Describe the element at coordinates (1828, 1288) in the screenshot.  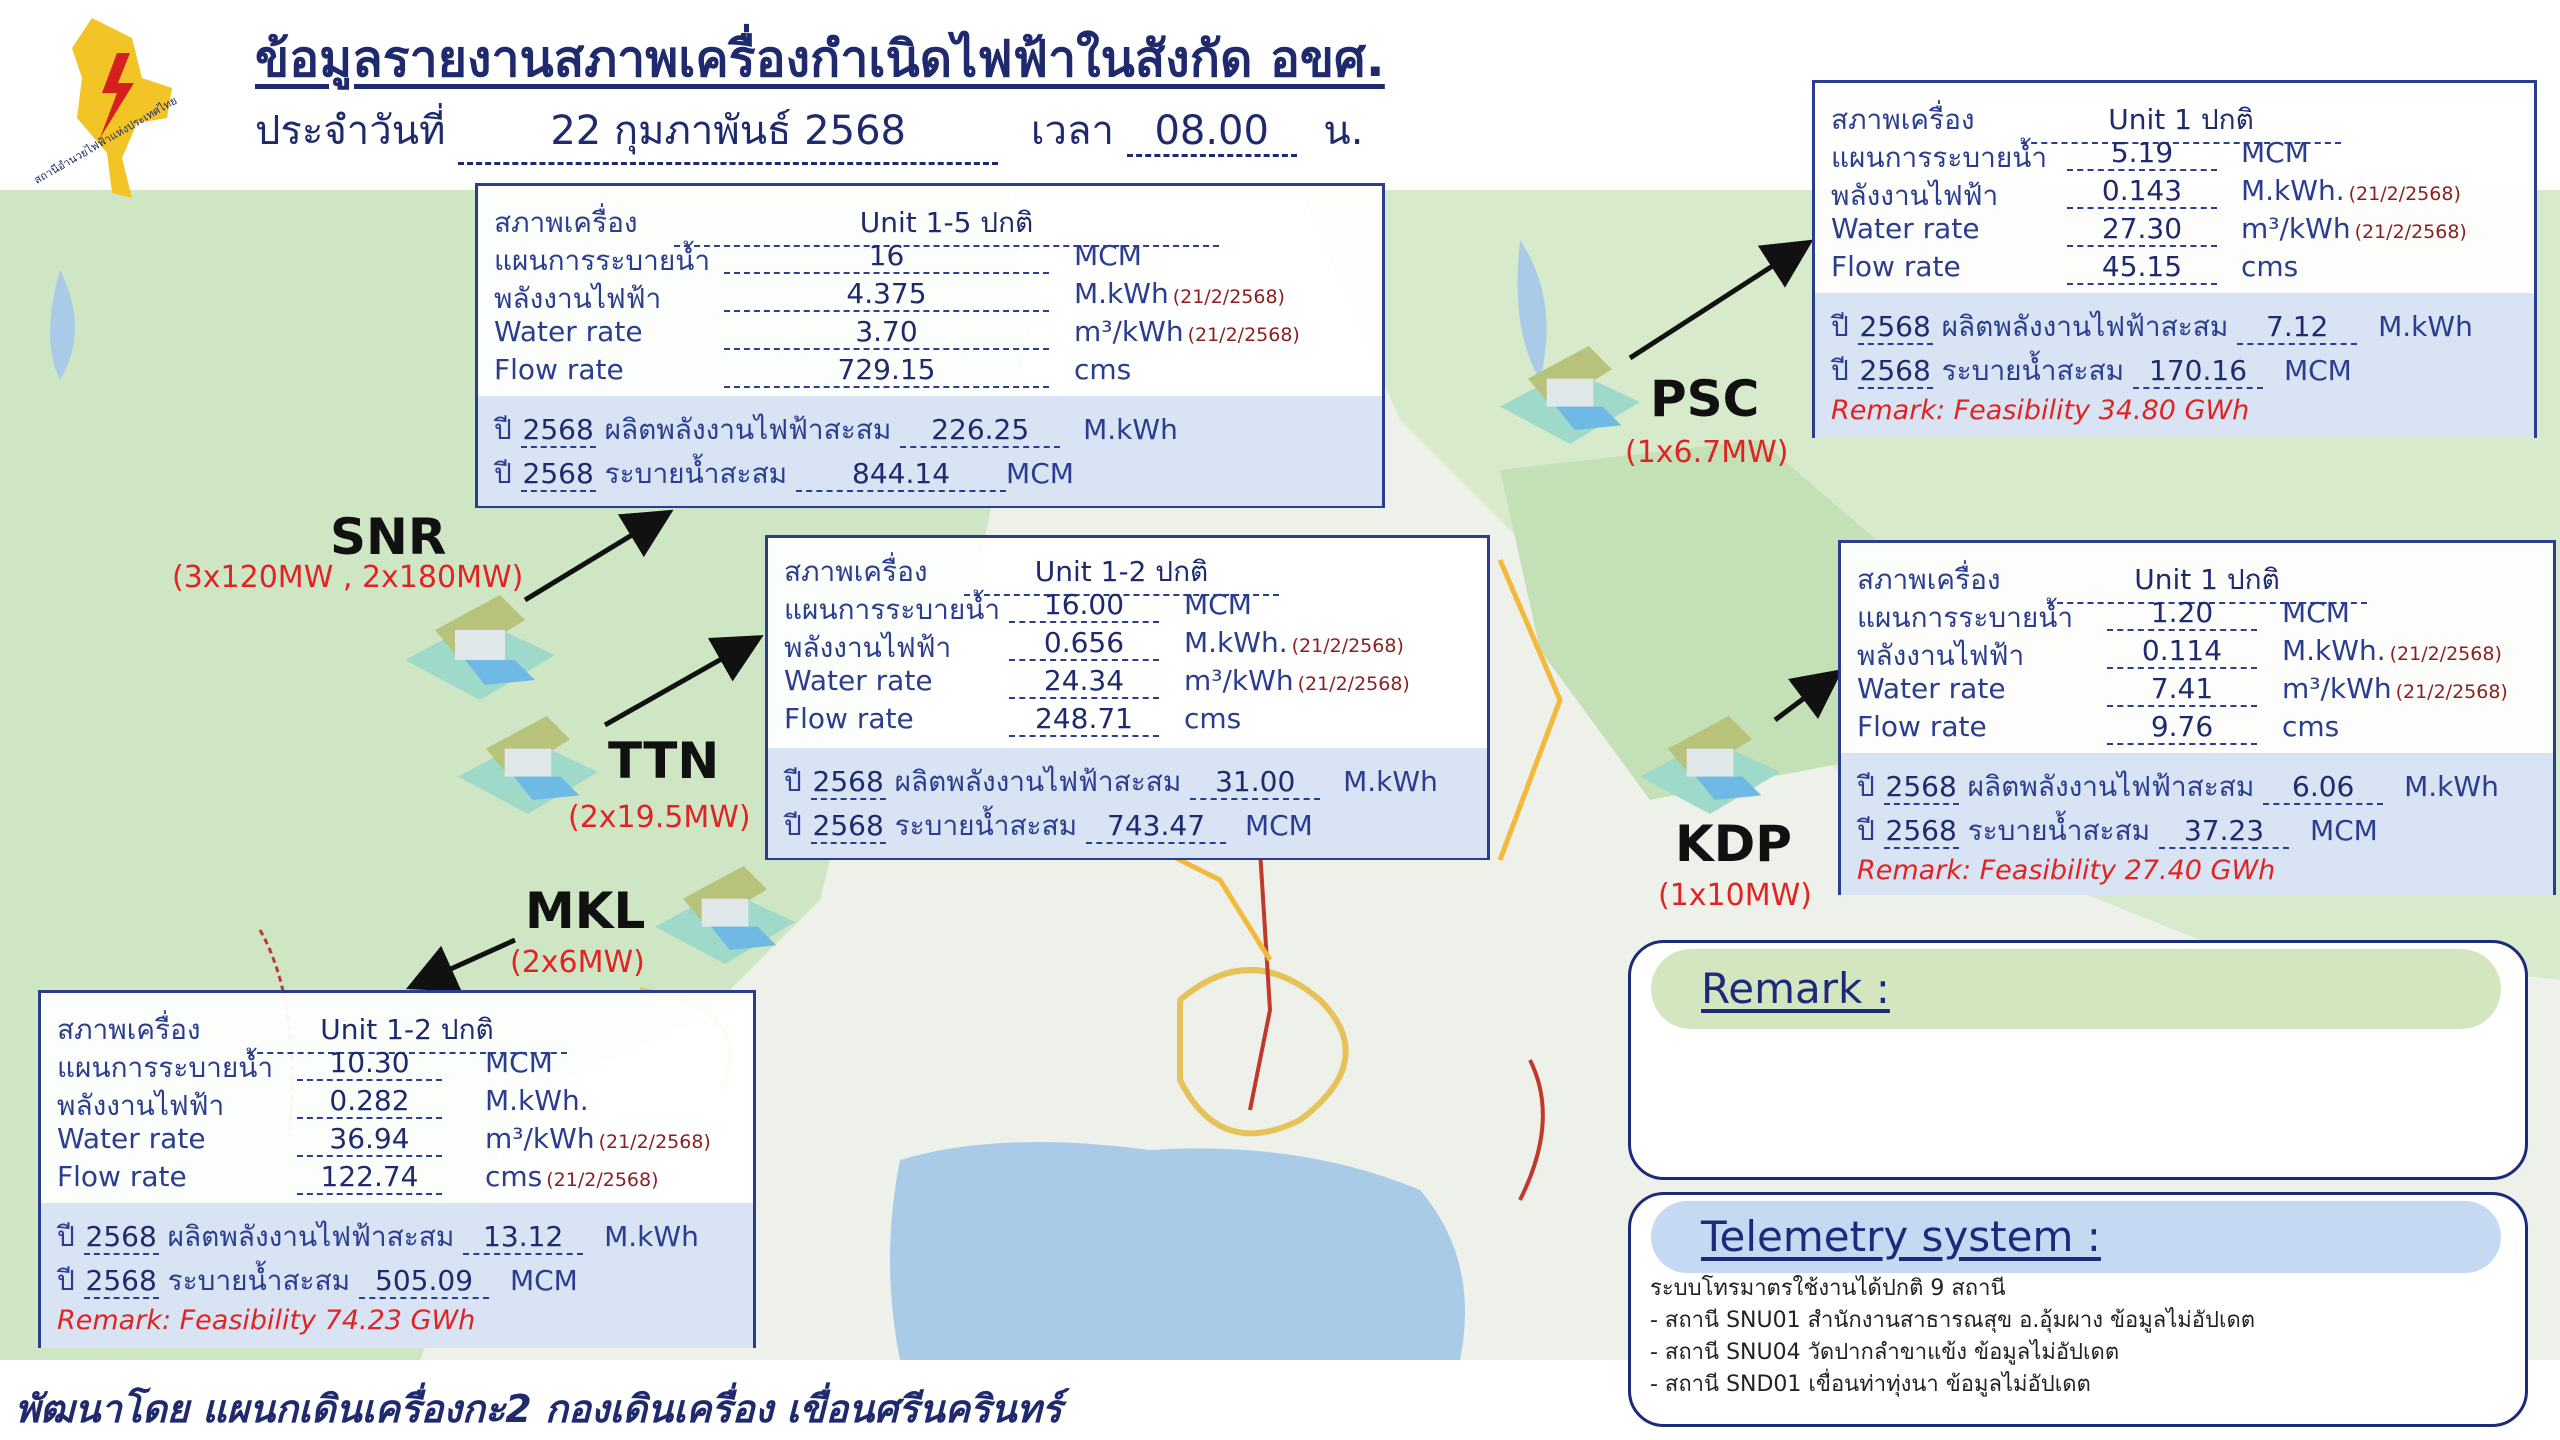
I see `telemetry-line: ระบบโทรมาตรใช้งานได้ปกติ 9 สถานี` at that location.